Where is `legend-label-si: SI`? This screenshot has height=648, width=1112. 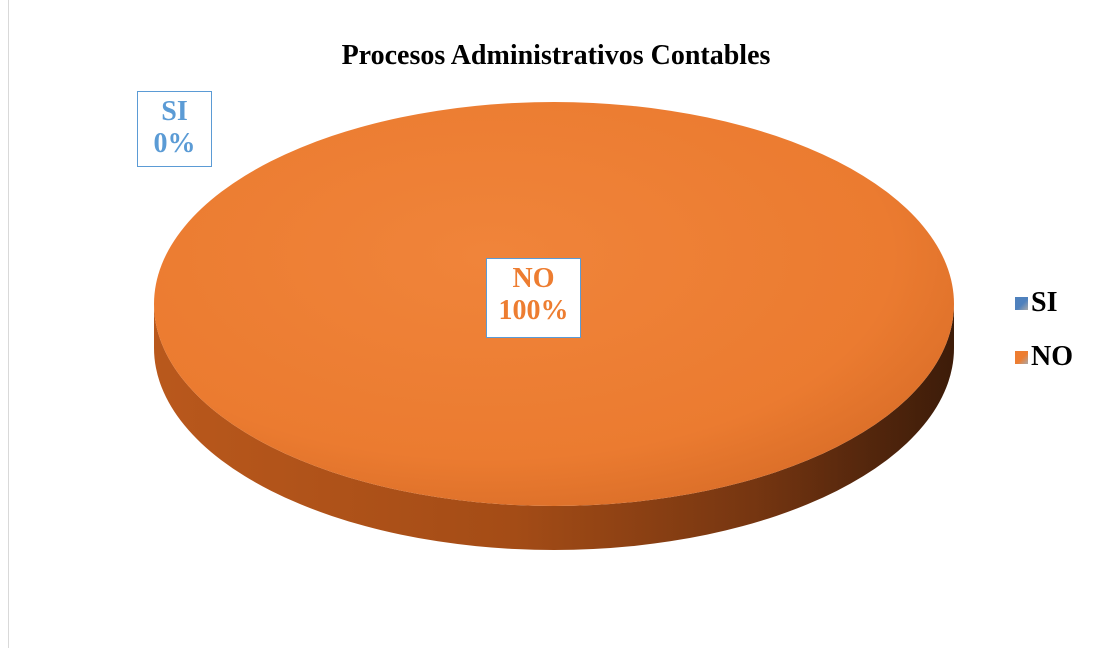 legend-label-si: SI is located at coordinates (1044, 302).